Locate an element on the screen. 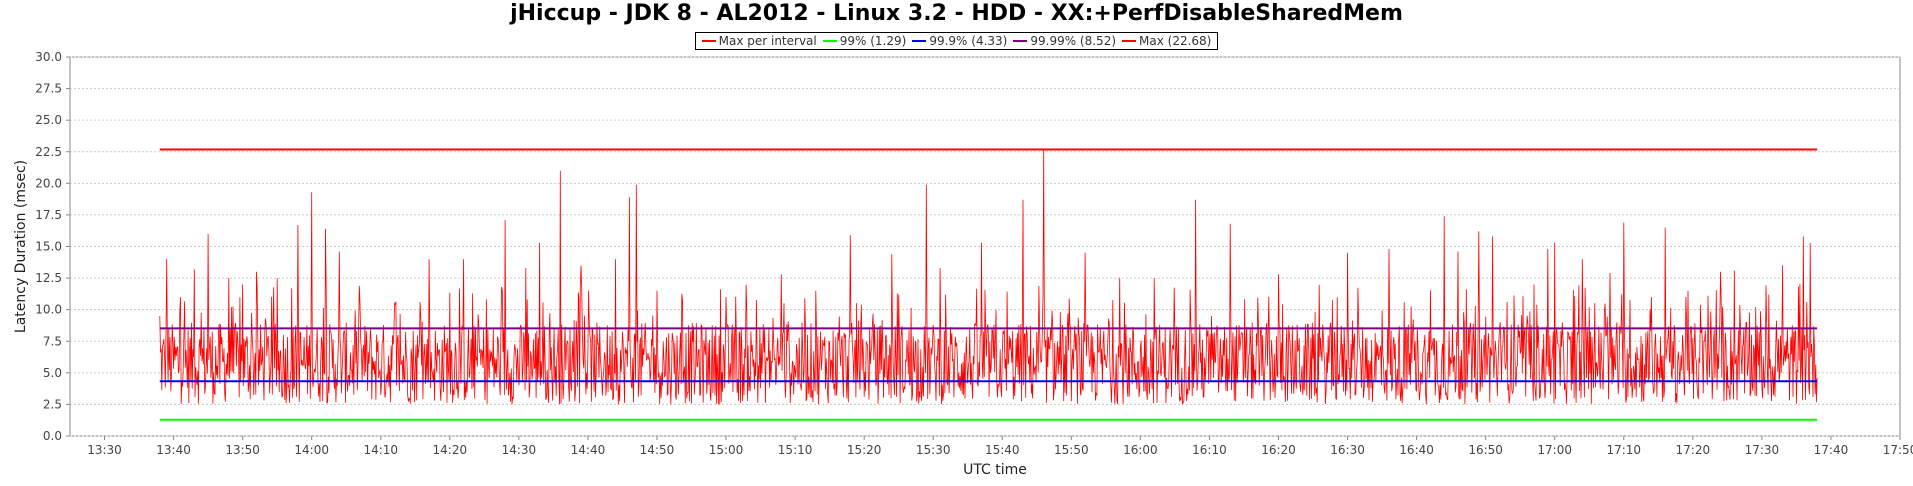  y-tick-label: 27.5 is located at coordinates (48, 89).